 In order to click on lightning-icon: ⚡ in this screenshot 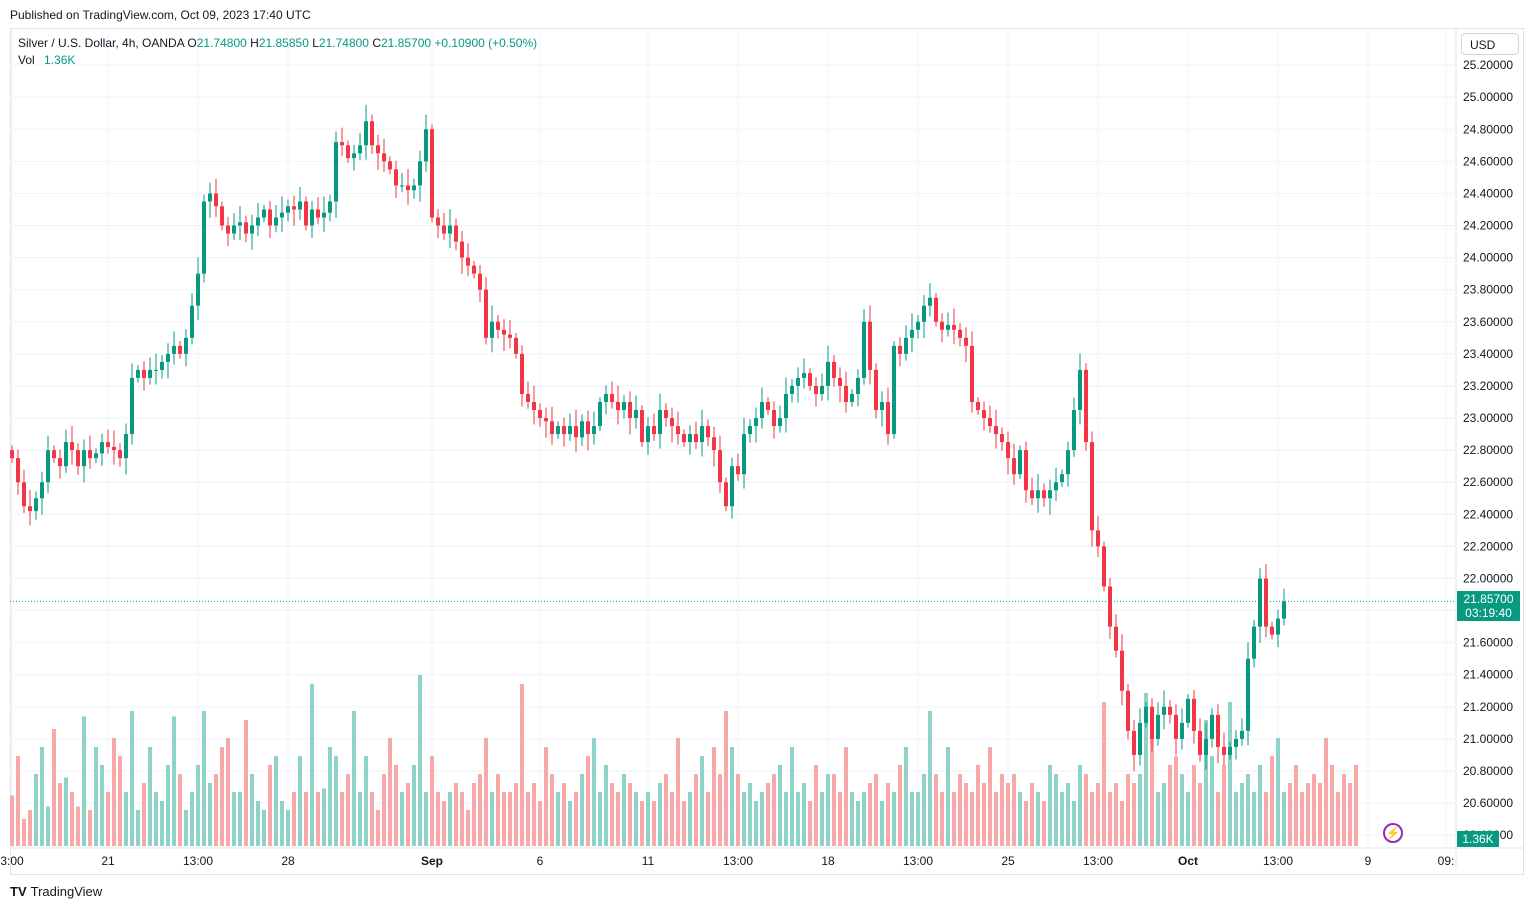, I will do `click(1393, 833)`.